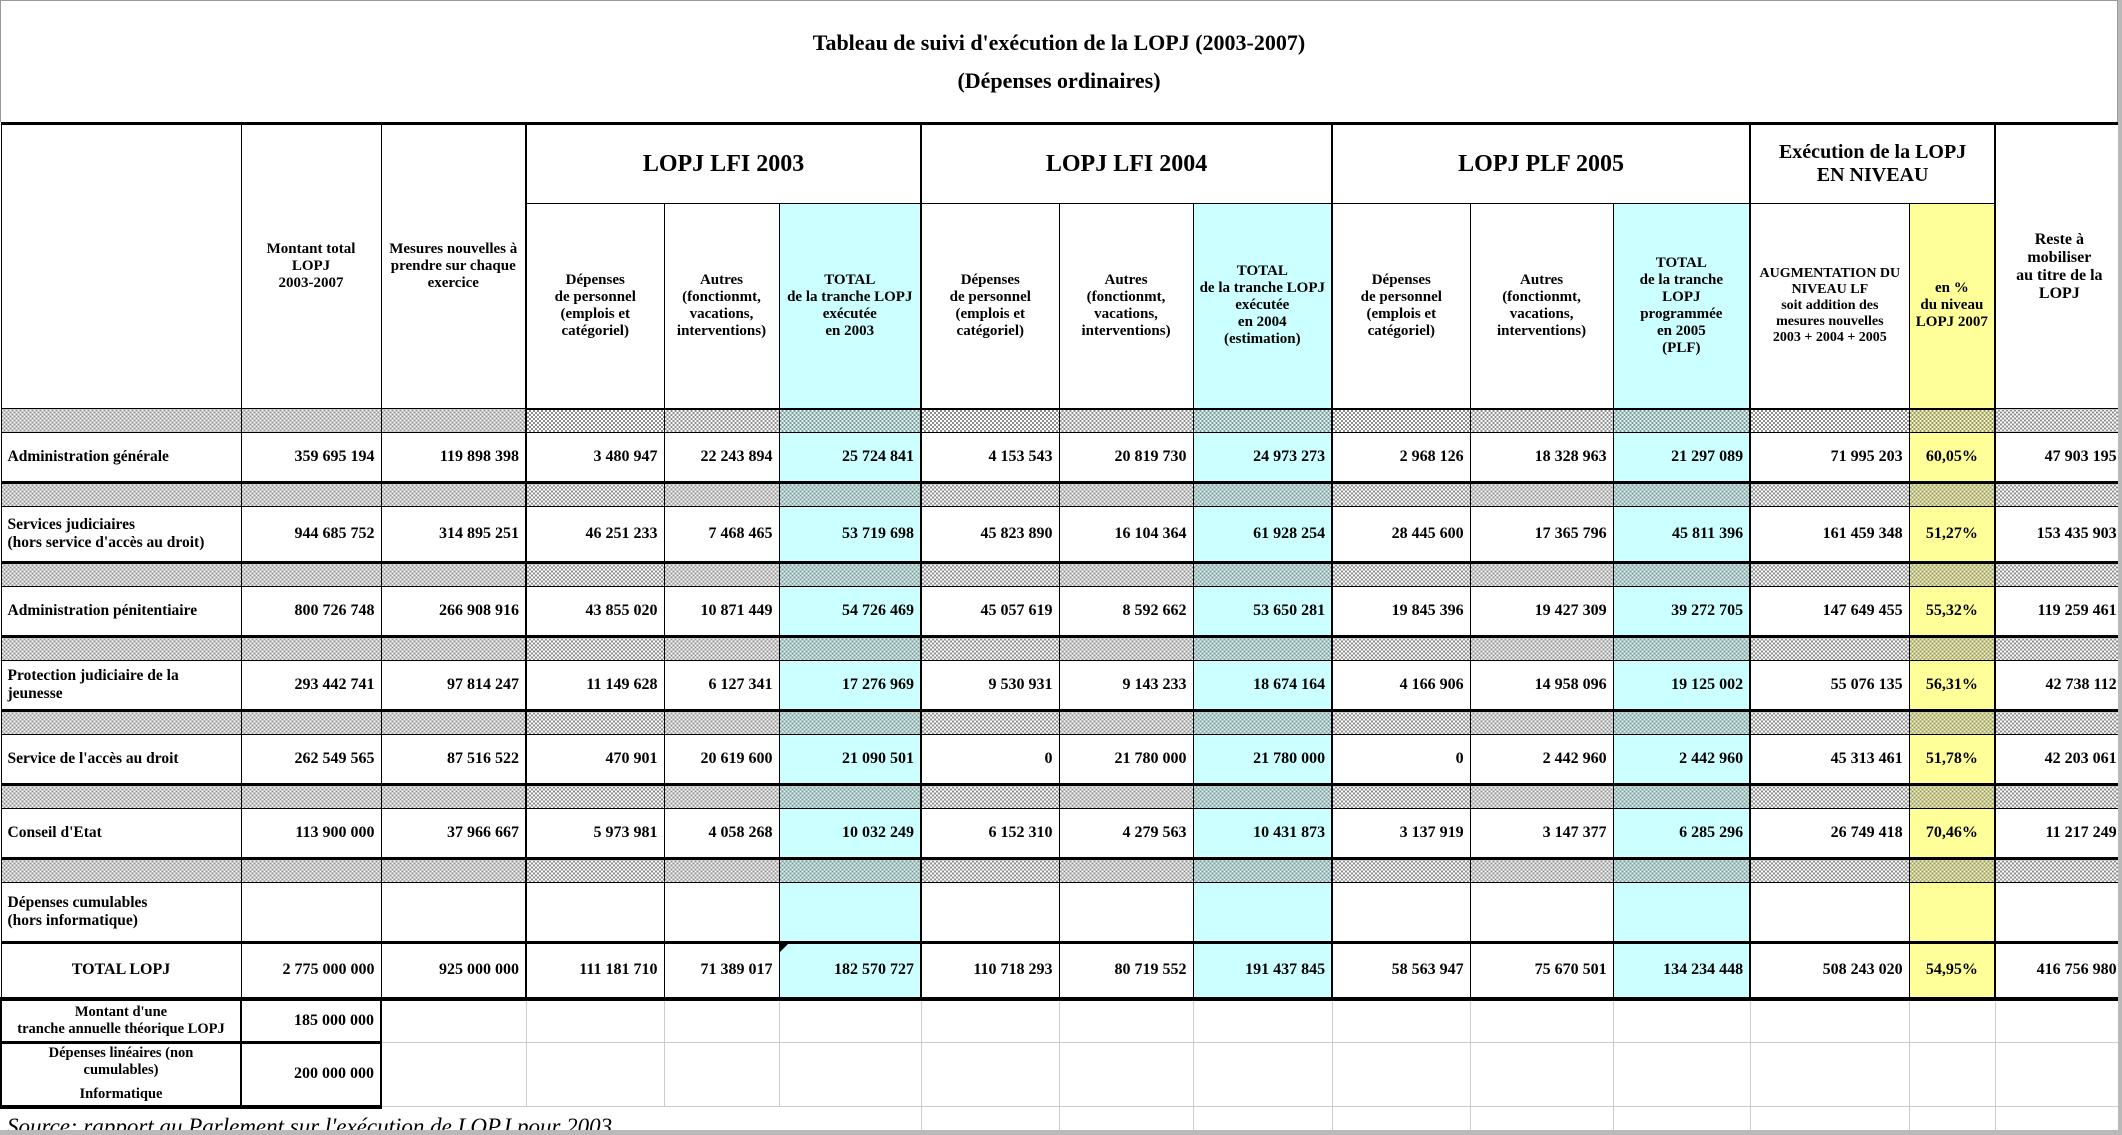 The height and width of the screenshot is (1135, 2122). Describe the element at coordinates (2056, 611) in the screenshot. I see `cell: 119 259 461` at that location.